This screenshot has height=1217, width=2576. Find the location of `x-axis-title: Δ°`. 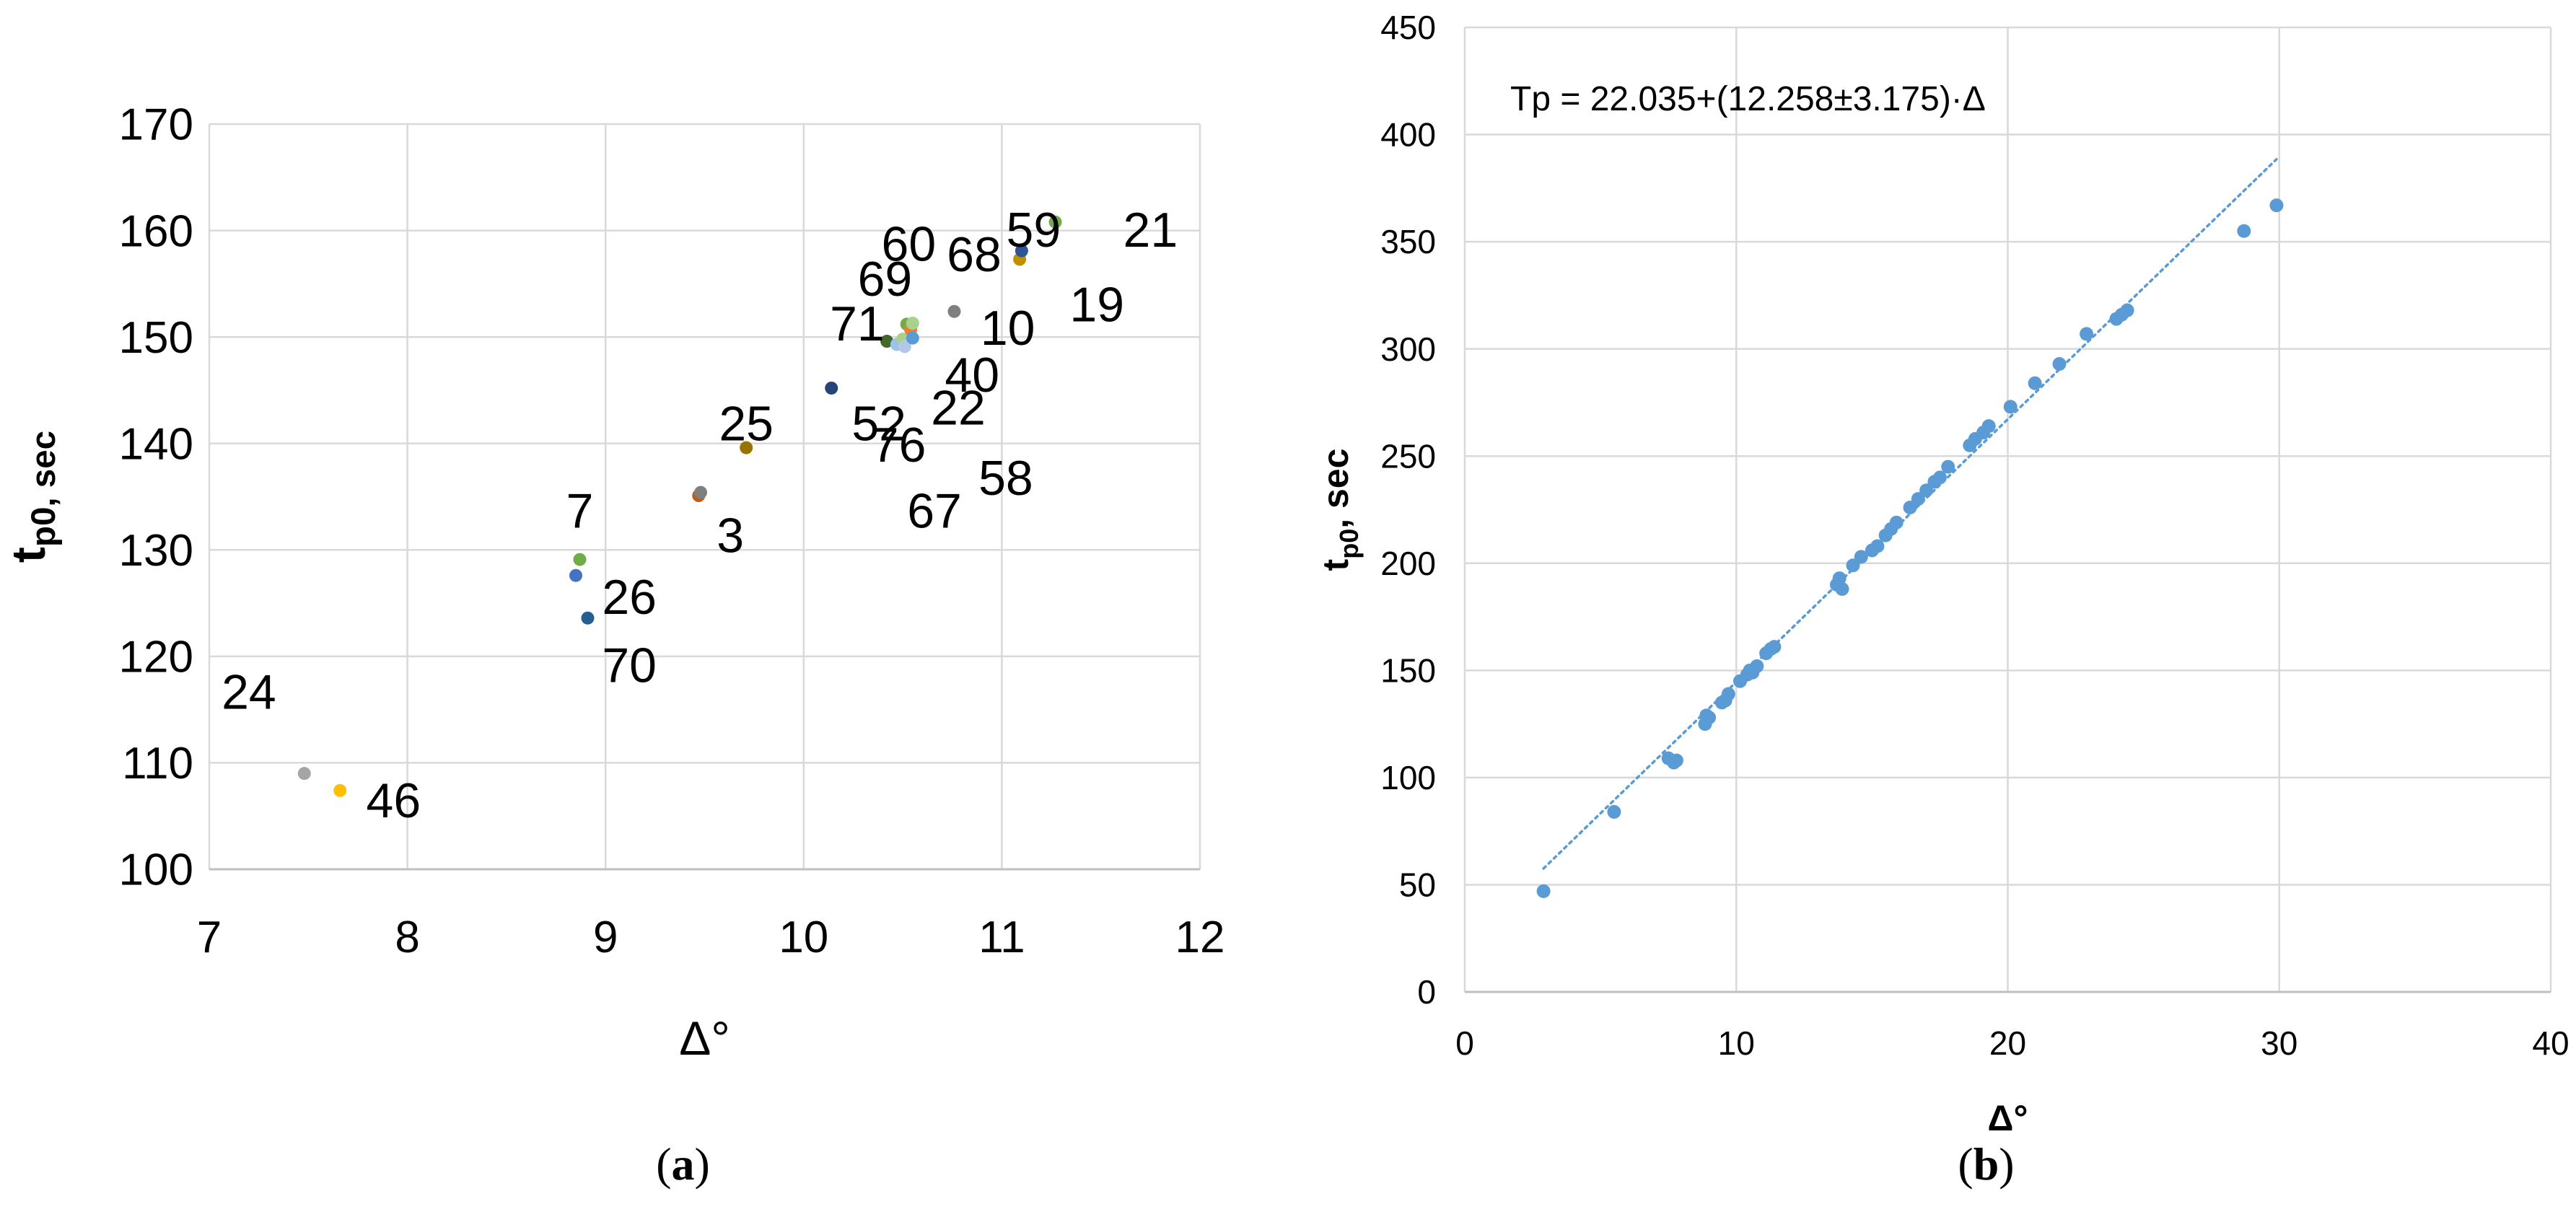

x-axis-title: Δ° is located at coordinates (2008, 1118).